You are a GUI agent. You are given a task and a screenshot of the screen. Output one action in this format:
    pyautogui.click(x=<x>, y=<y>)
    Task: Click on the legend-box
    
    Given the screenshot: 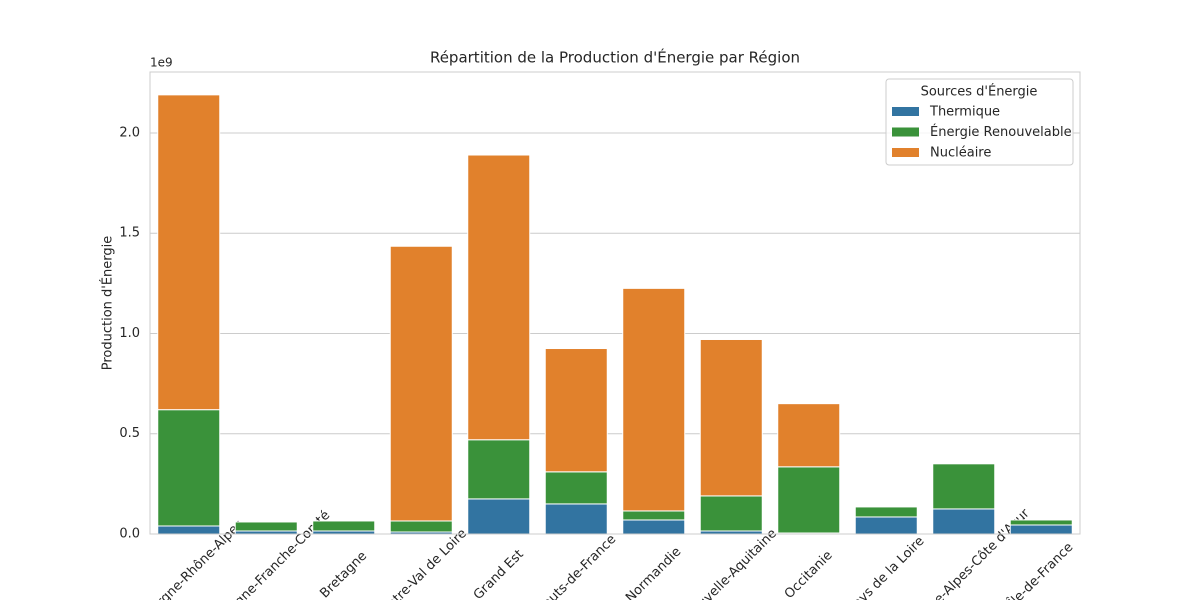 What is the action you would take?
    pyautogui.click(x=979, y=122)
    